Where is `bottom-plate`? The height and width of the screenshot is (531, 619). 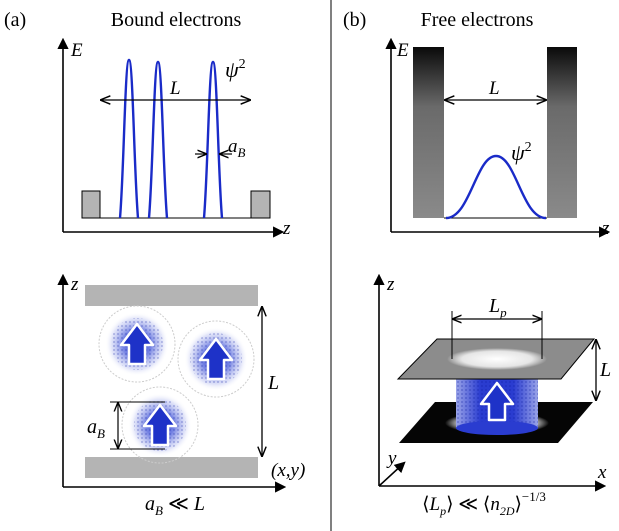 bottom-plate is located at coordinates (171, 467).